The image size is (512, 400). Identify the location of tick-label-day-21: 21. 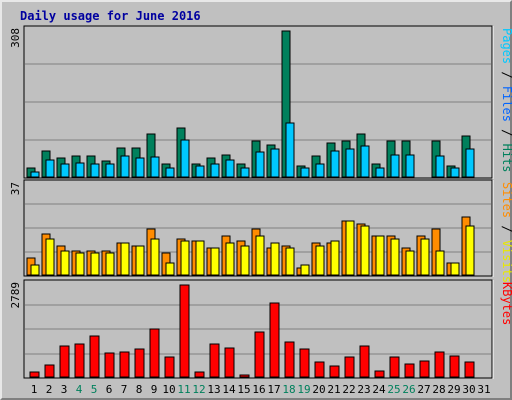
(333, 389).